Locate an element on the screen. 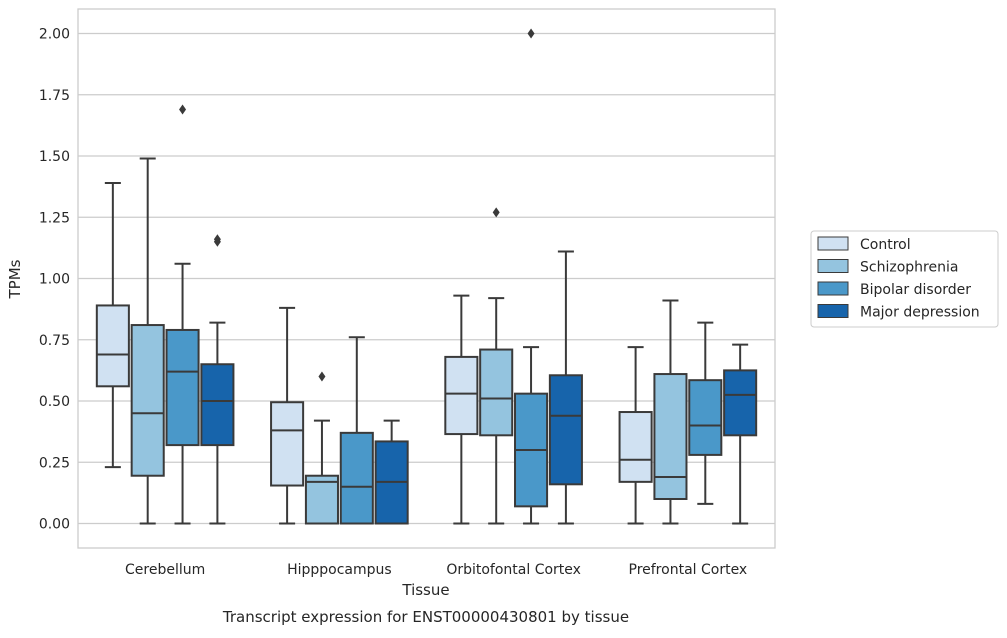  x-tick-label: Cerebellum is located at coordinates (165, 570).